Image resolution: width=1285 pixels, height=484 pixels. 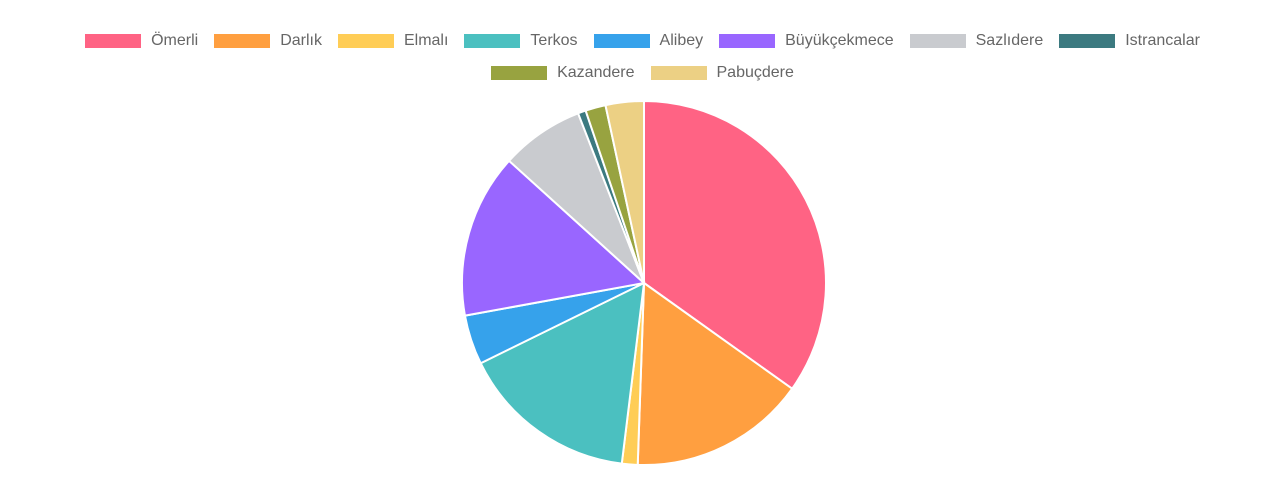 I want to click on legend-item: Kazandere, so click(x=563, y=73).